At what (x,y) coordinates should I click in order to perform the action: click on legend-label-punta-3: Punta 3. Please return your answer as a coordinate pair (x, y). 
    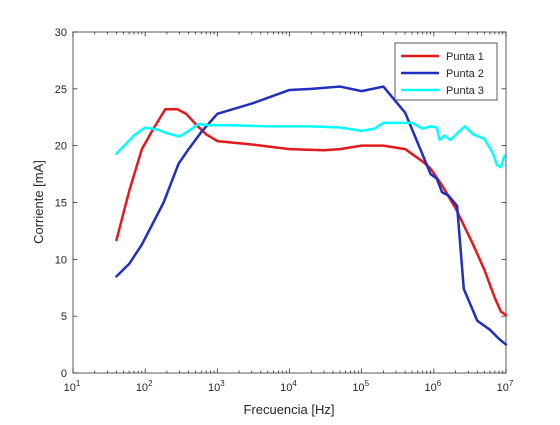
    Looking at the image, I should click on (465, 91).